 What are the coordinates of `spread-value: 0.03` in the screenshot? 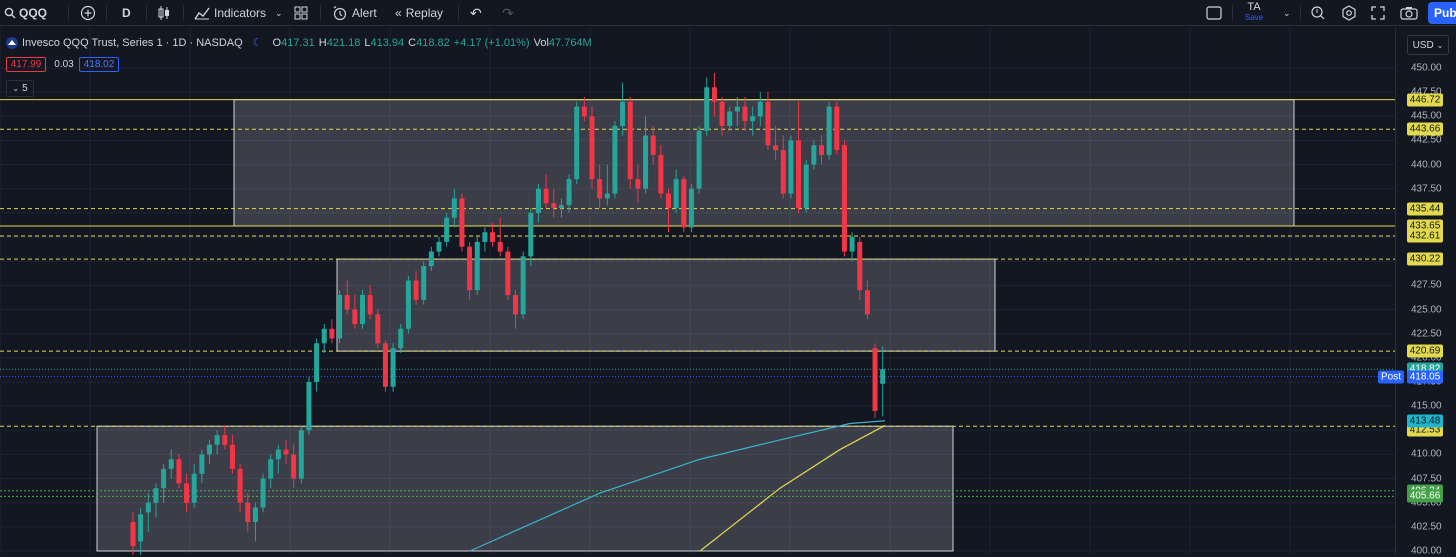 It's located at (64, 64).